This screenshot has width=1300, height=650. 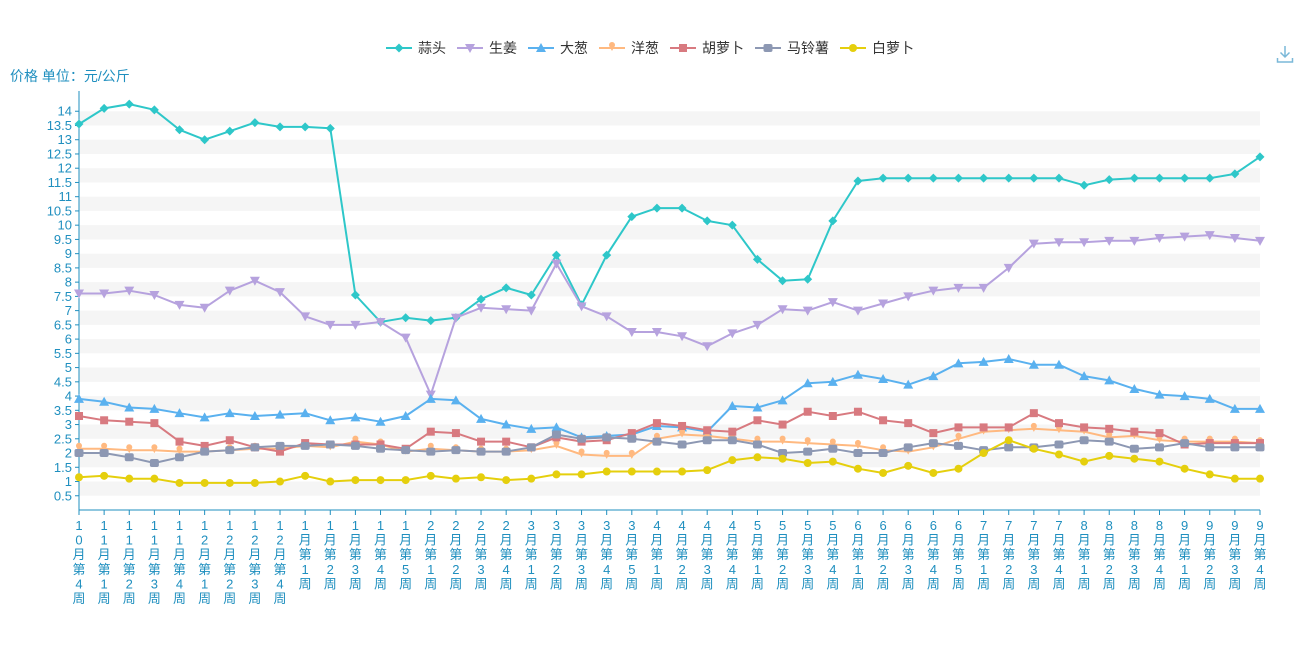 What do you see at coordinates (1285, 54) in the screenshot?
I see `download-icon` at bounding box center [1285, 54].